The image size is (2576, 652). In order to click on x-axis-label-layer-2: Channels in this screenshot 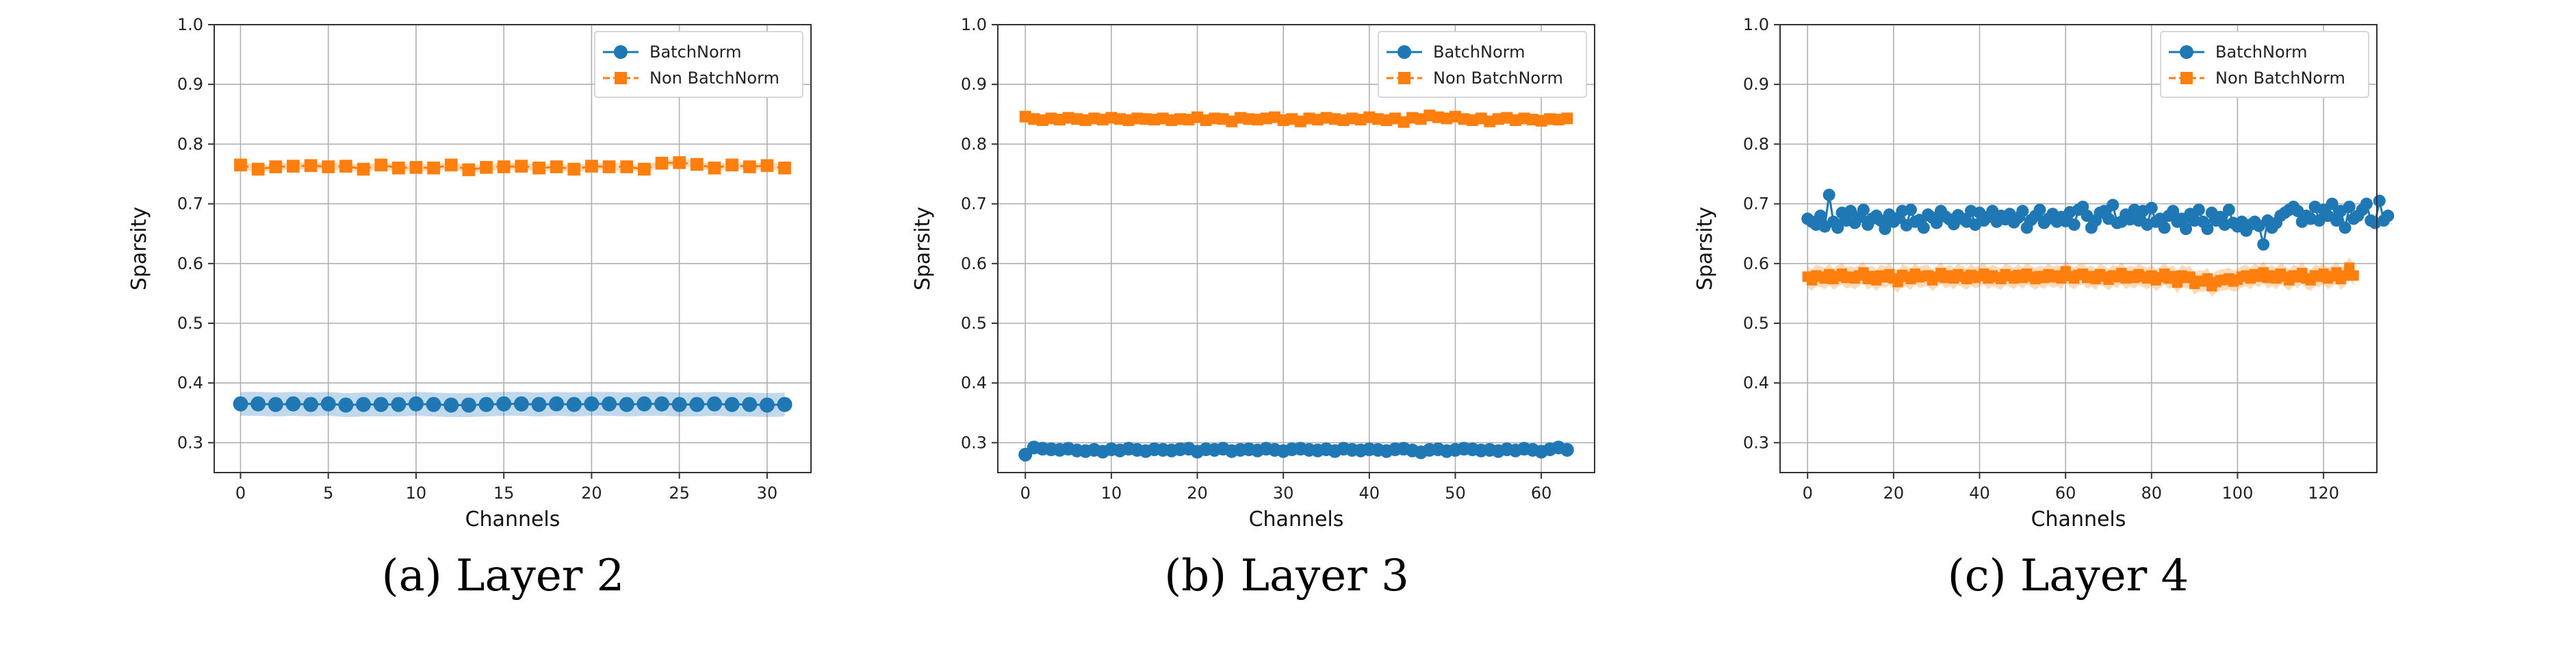, I will do `click(513, 519)`.